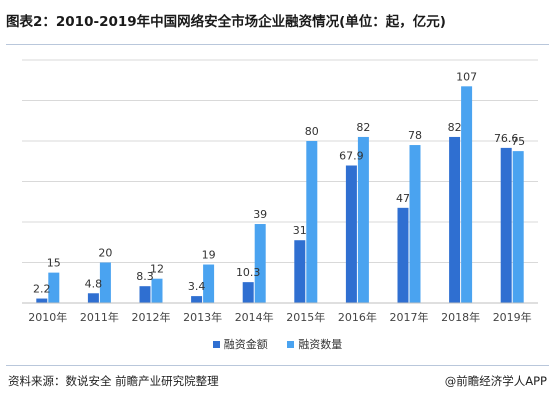 This screenshot has width=555, height=404. What do you see at coordinates (105, 253) in the screenshot?
I see `value-label-count: 20` at bounding box center [105, 253].